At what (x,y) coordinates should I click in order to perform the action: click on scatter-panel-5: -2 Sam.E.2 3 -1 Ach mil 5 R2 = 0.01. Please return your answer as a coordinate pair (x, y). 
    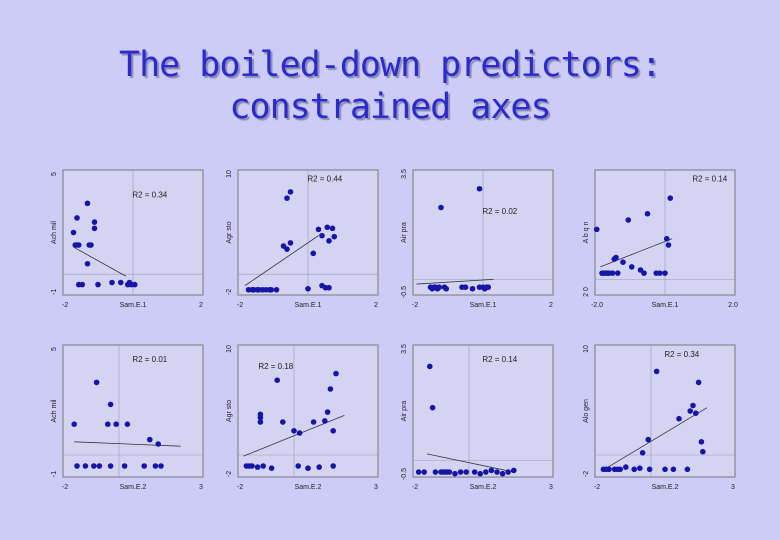
    Looking at the image, I should click on (127, 417).